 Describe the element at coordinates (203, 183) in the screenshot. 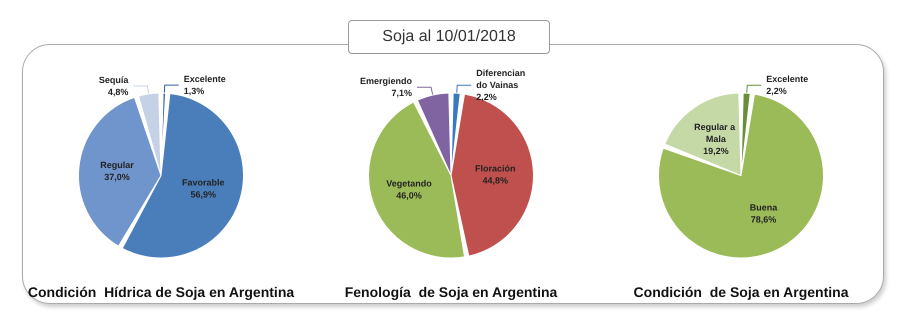

I see `slice-label: Favorable` at that location.